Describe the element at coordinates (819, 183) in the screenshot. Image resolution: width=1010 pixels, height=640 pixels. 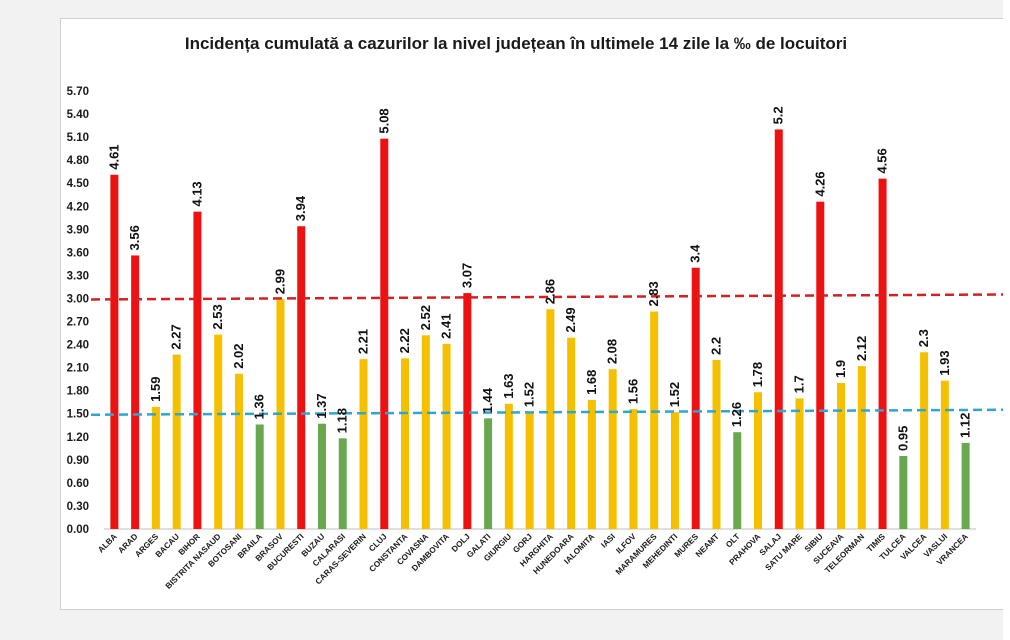
I see `data-label: 4.26` at that location.